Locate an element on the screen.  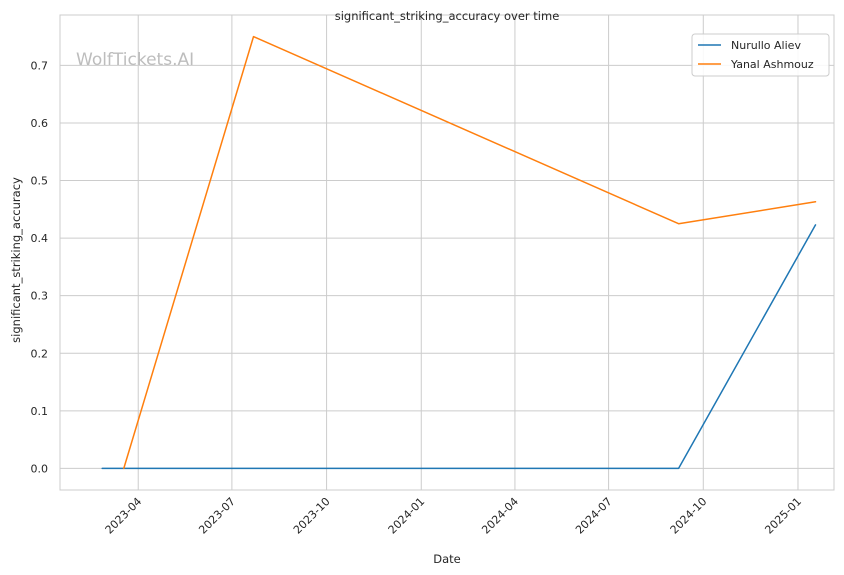
y-tick-label: 0.4 is located at coordinates (40, 238).